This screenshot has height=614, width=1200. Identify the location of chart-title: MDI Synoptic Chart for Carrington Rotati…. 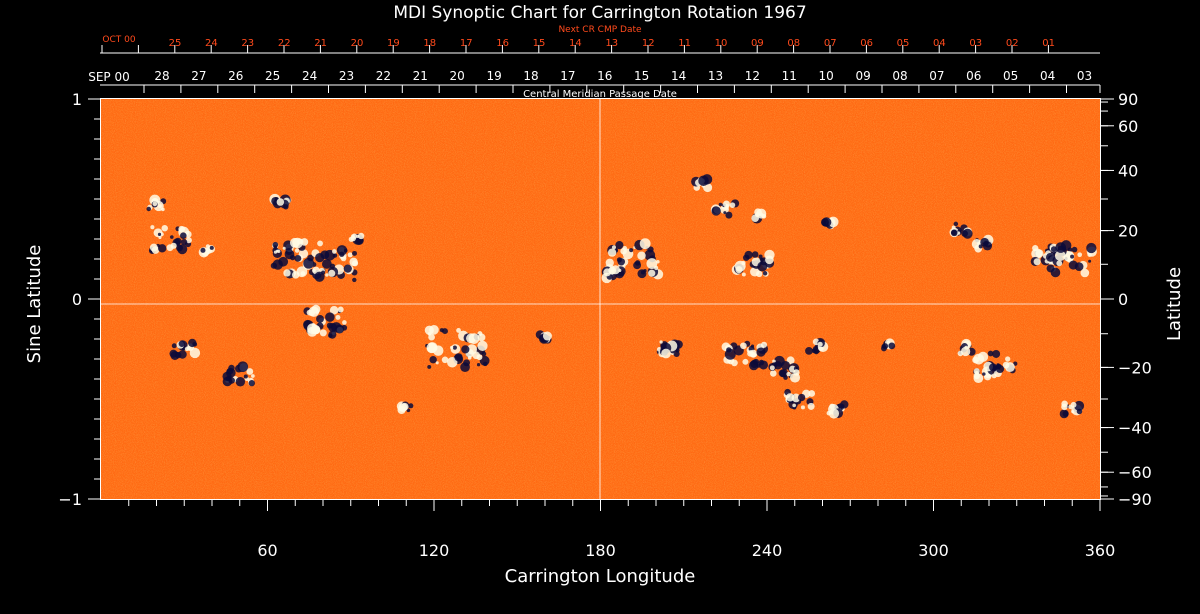
(599, 13).